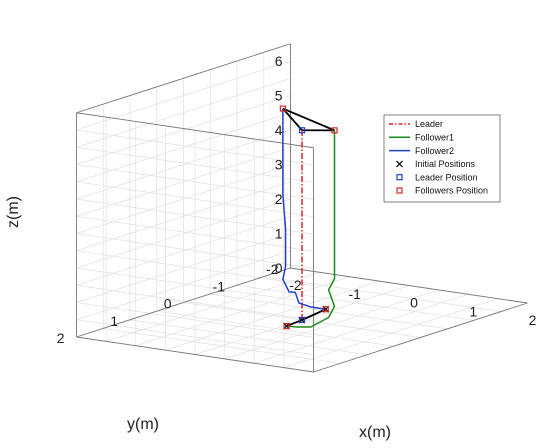  I want to click on position-markers, so click(308, 217).